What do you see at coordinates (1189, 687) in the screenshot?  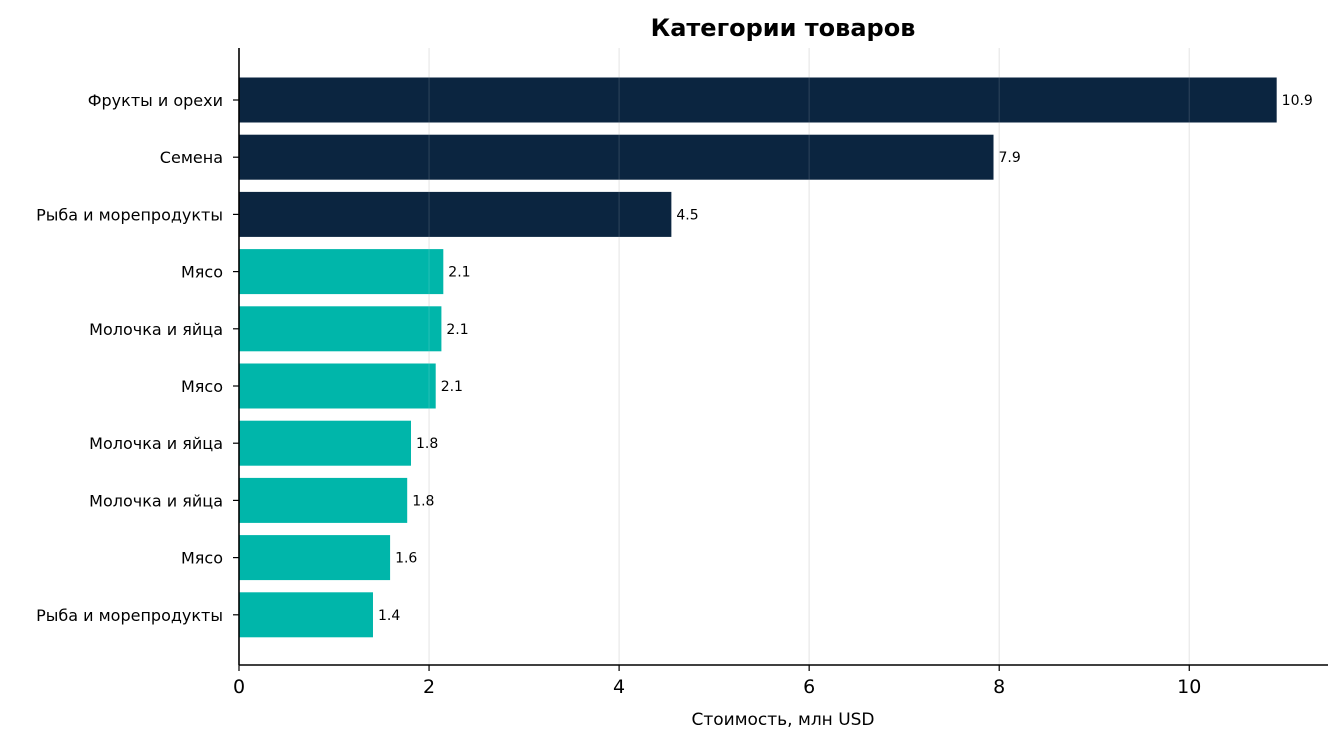 I see `x-tick-label: 10` at bounding box center [1189, 687].